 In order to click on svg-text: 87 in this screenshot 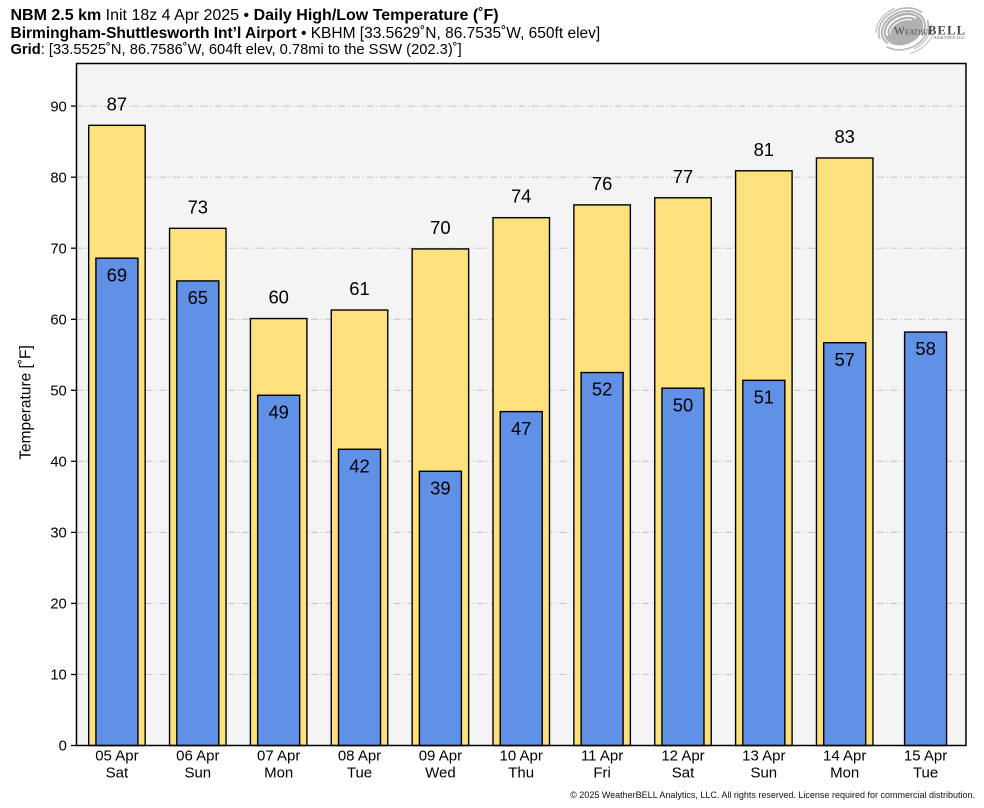, I will do `click(117, 103)`.